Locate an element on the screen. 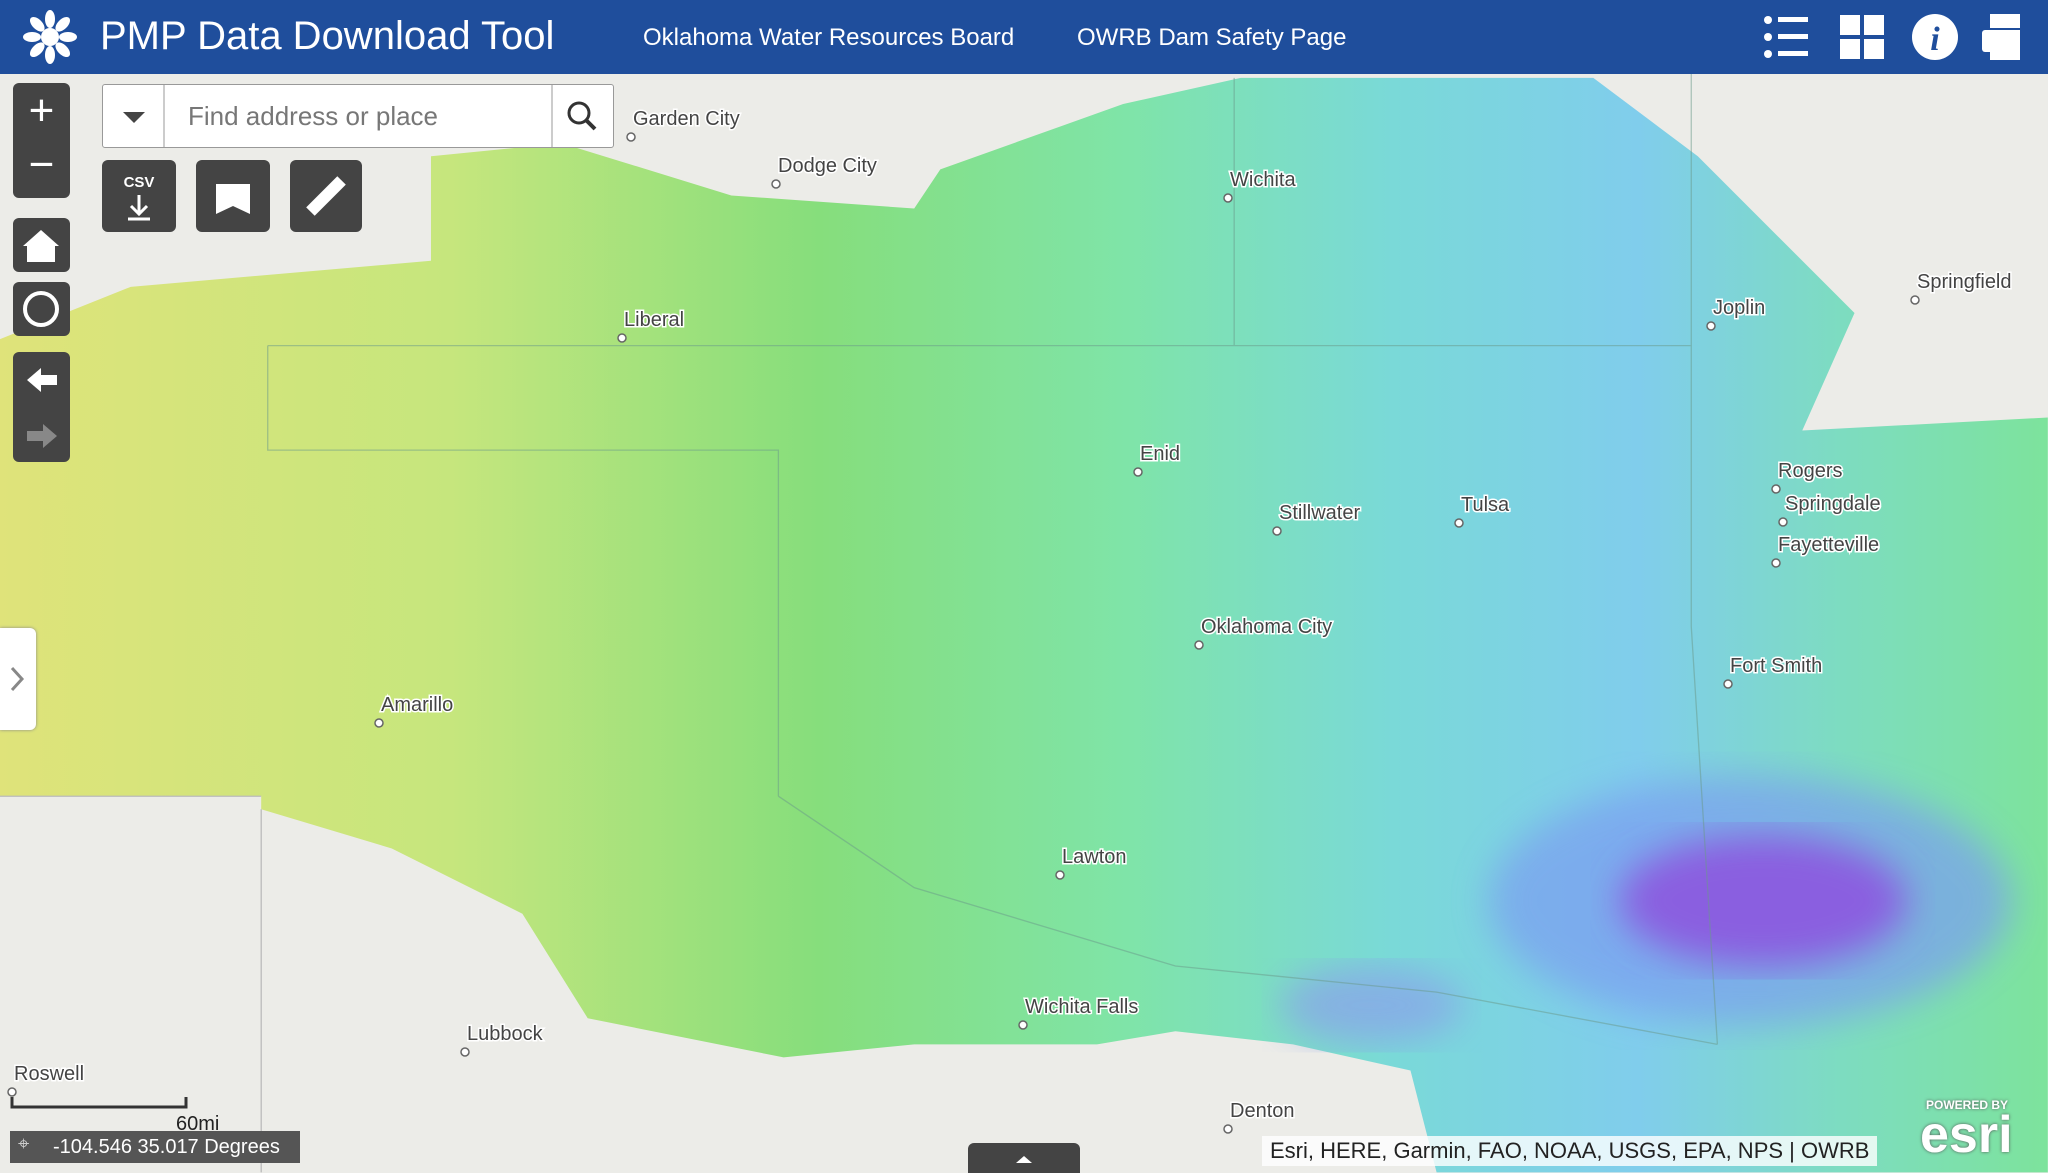 This screenshot has height=1173, width=2048. header-icons: i is located at coordinates (1892, 37).